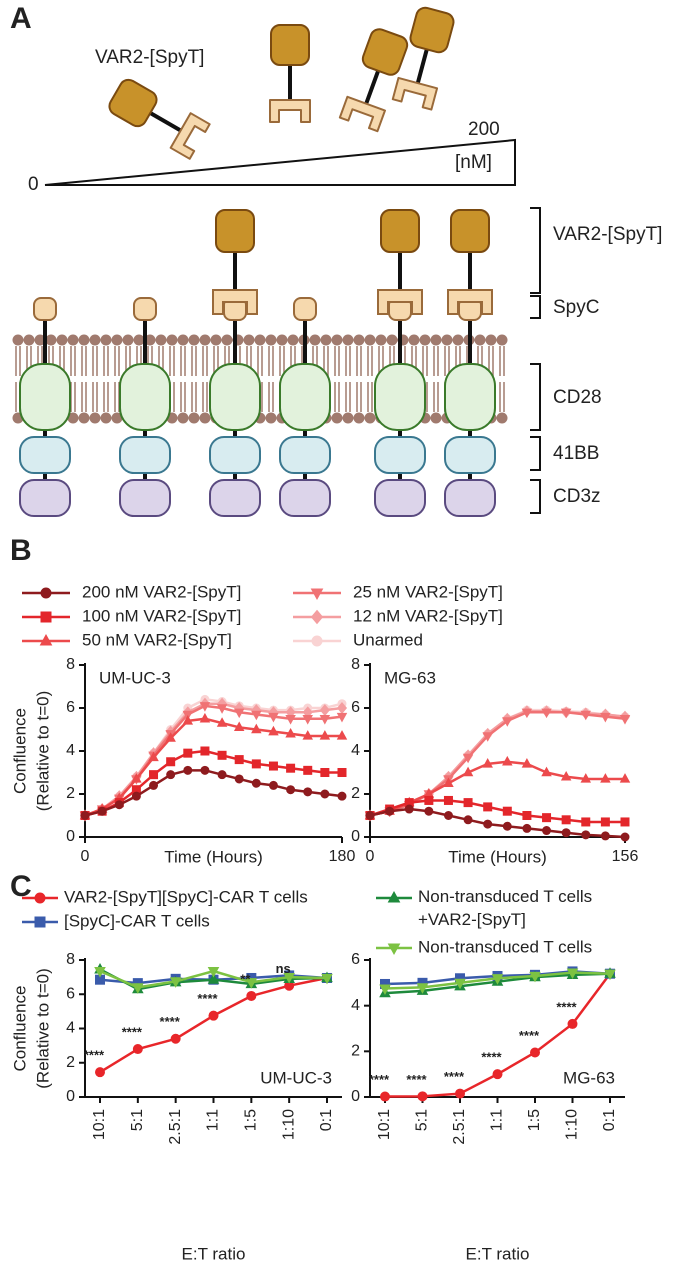  Describe the element at coordinates (370, 856) in the screenshot. I see `x-tick-label: 0` at that location.